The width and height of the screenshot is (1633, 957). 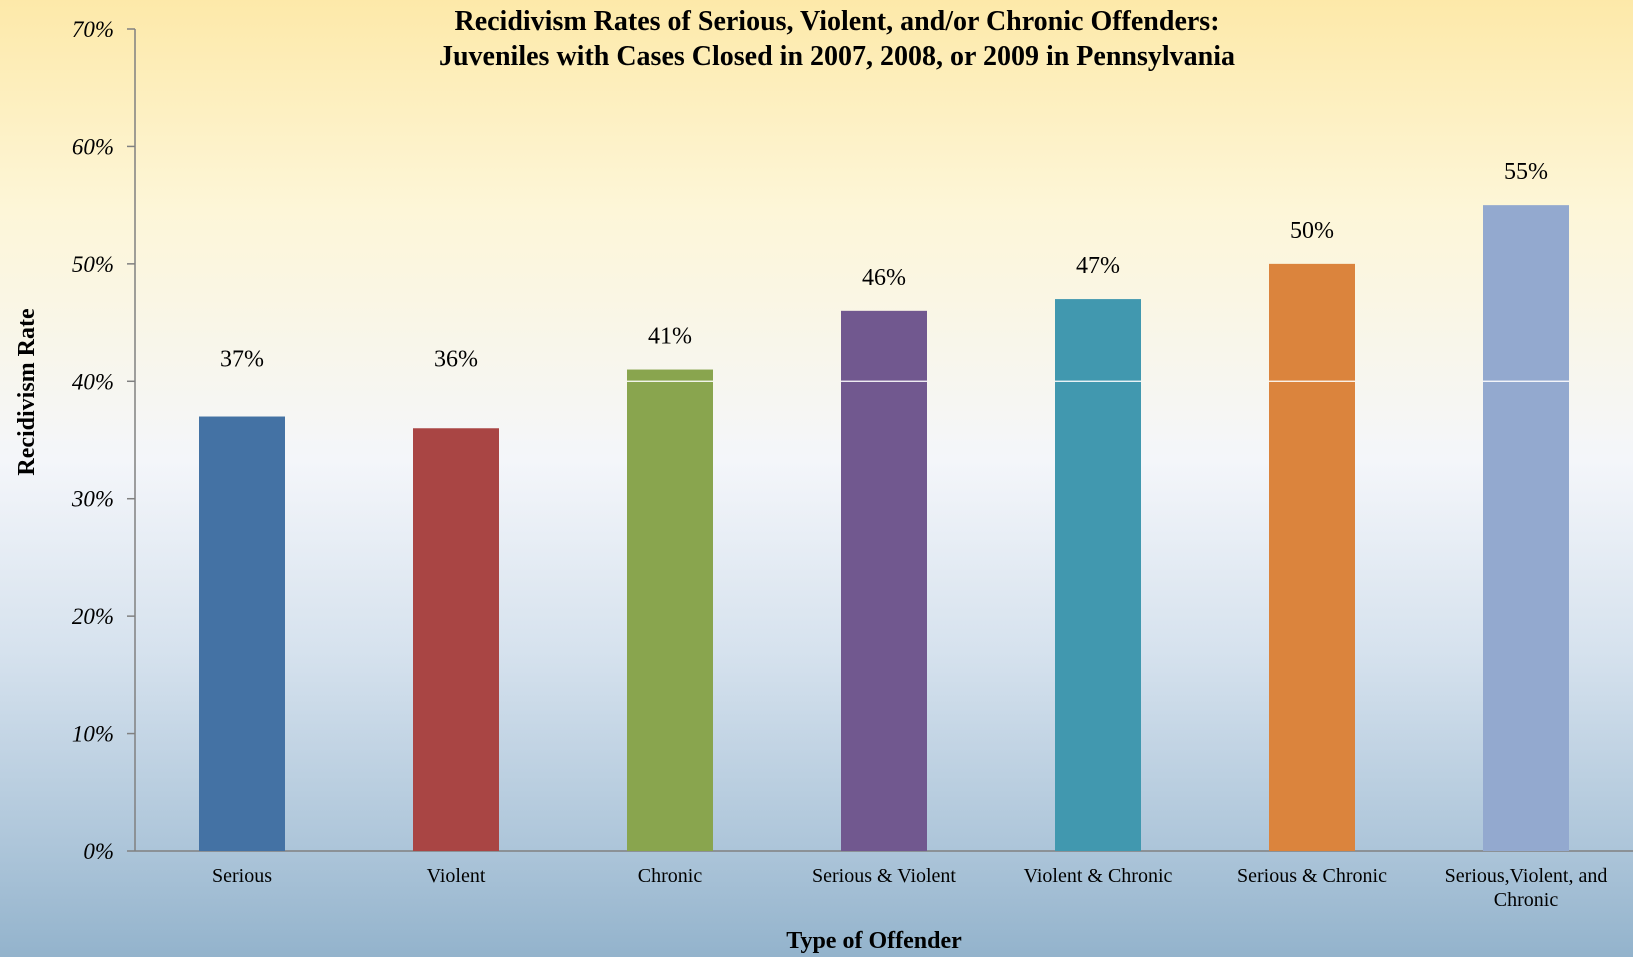 I want to click on y-tick-label: 20%, so click(x=93, y=616).